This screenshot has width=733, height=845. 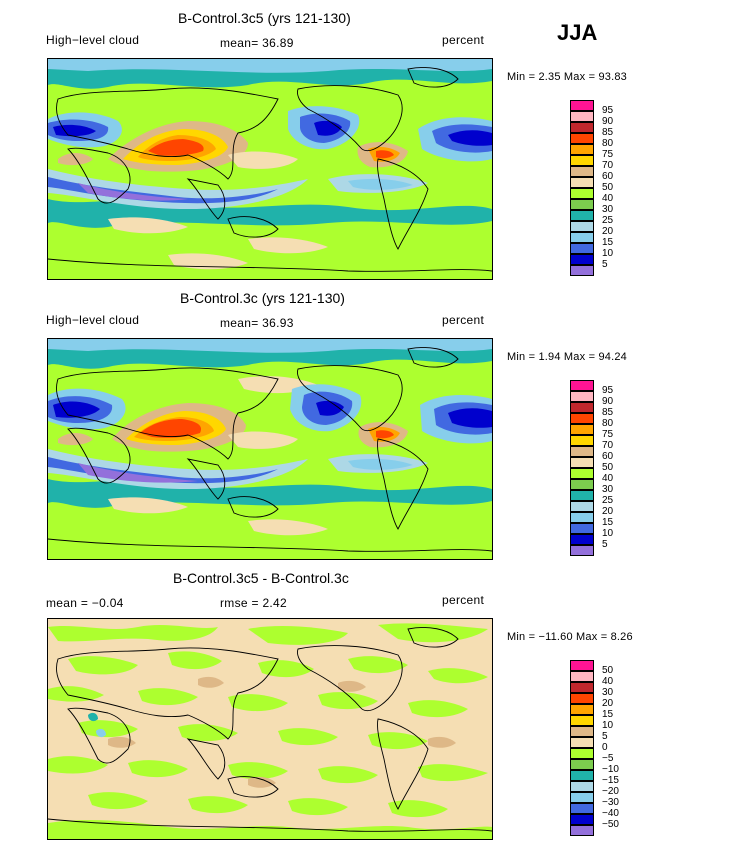 What do you see at coordinates (608, 456) in the screenshot?
I see `panel-2-colorbar-label: 60` at bounding box center [608, 456].